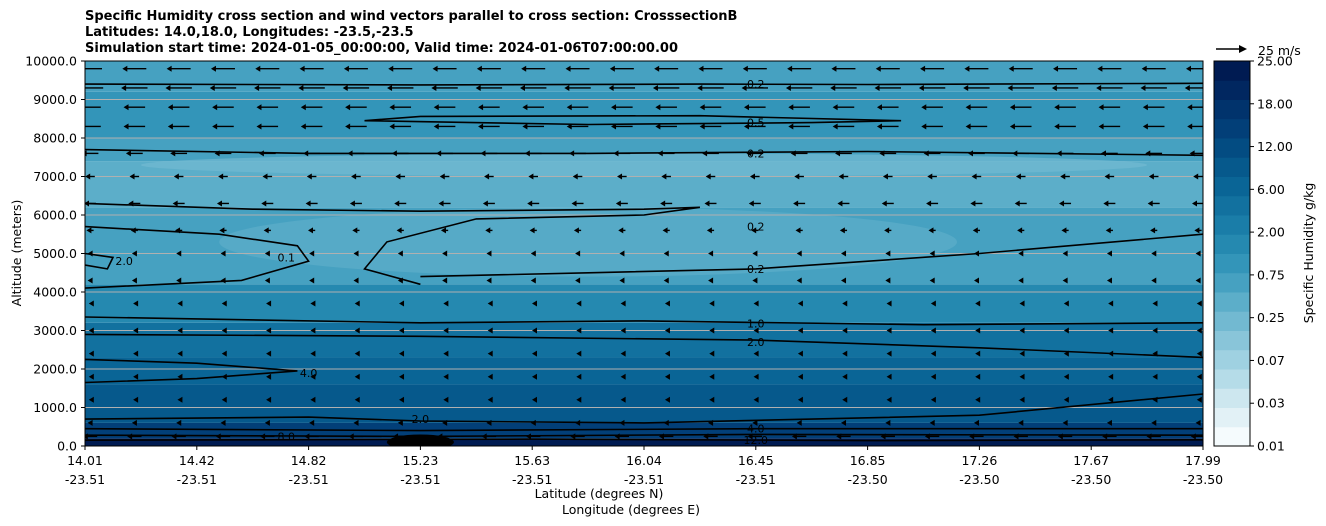  I want to click on colorbar-tick-label: 25.00, so click(1275, 61).